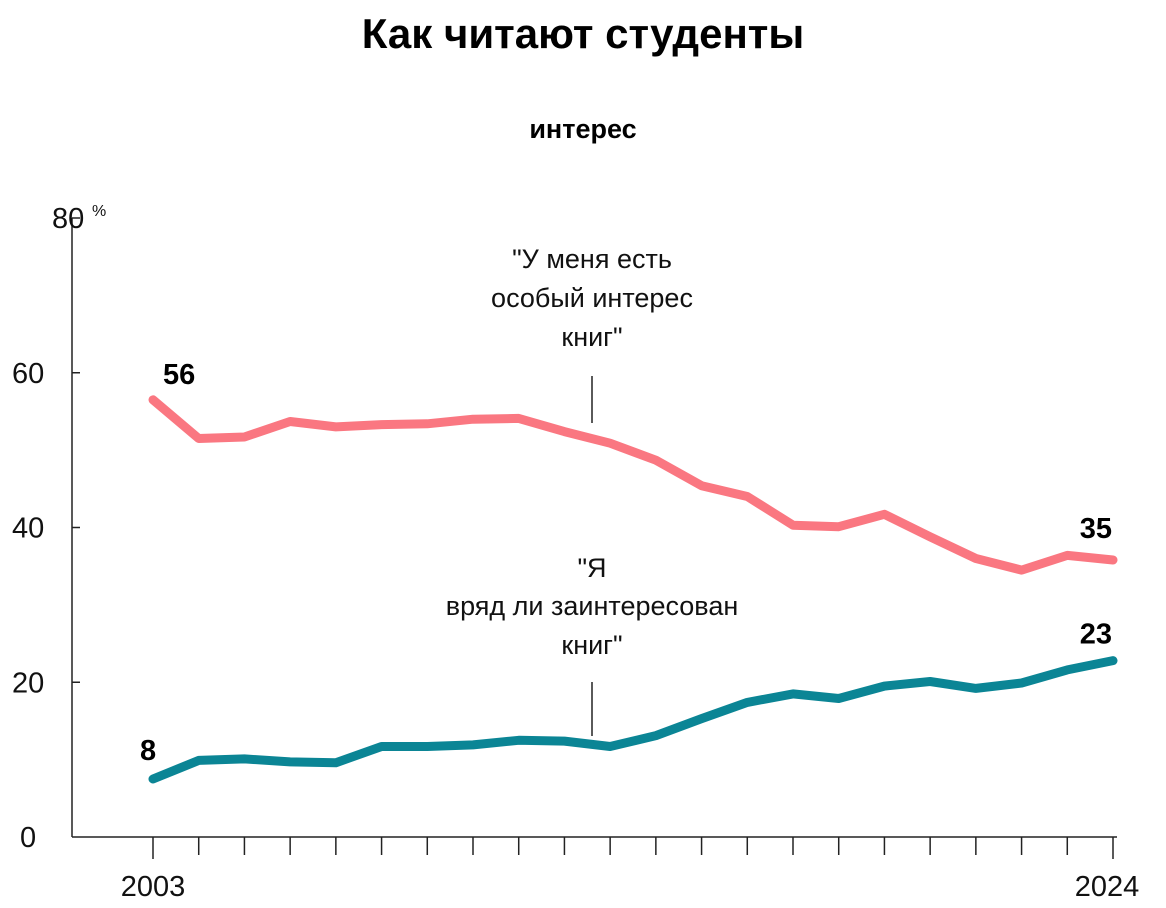  I want to click on y-tick-label-40: 40, so click(28, 529).